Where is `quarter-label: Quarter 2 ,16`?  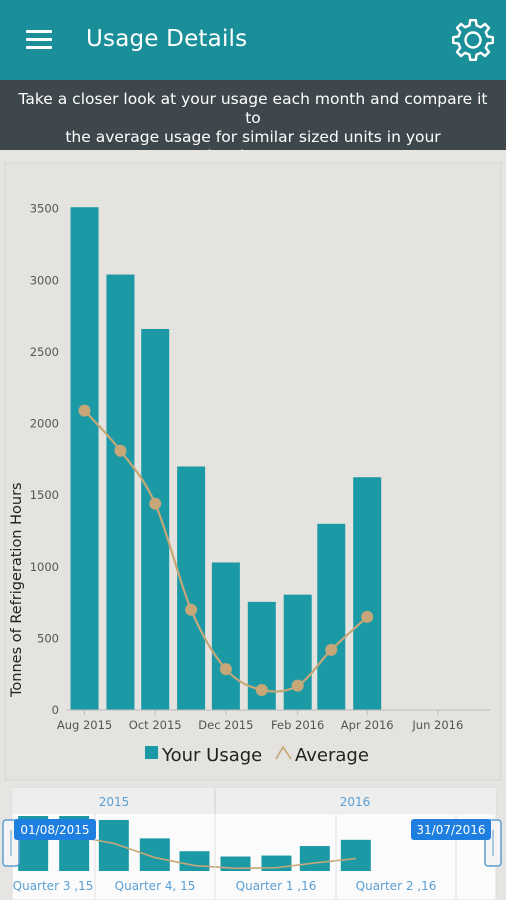
quarter-label: Quarter 2 ,16 is located at coordinates (396, 886).